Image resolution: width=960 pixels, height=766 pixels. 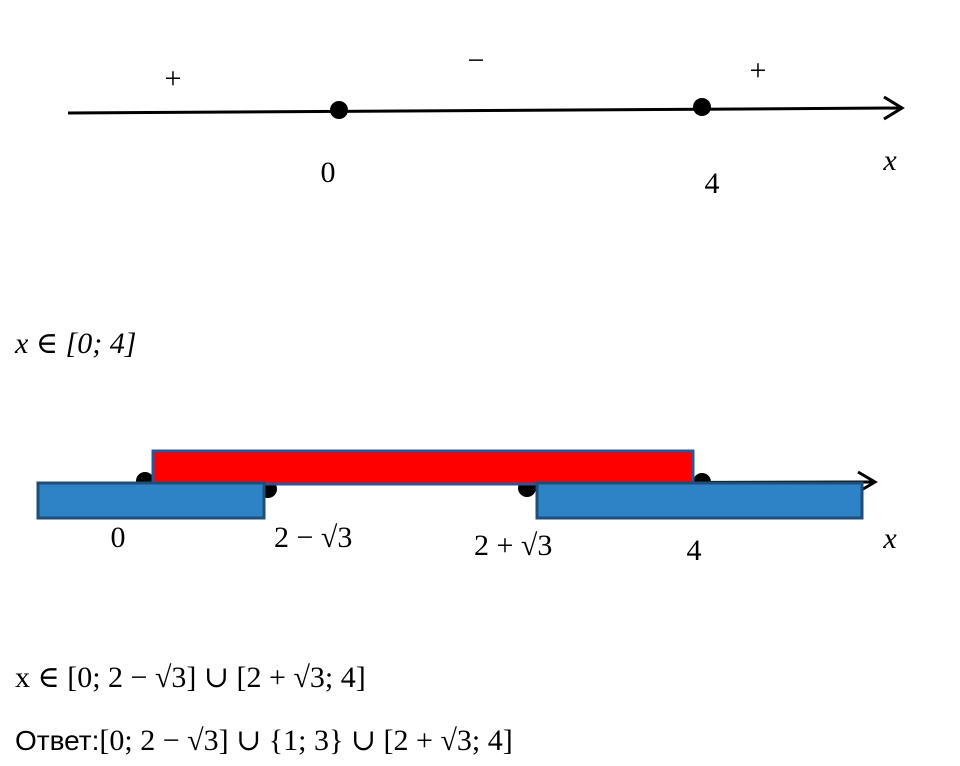 What do you see at coordinates (484, 110) in the screenshot?
I see `axis-line` at bounding box center [484, 110].